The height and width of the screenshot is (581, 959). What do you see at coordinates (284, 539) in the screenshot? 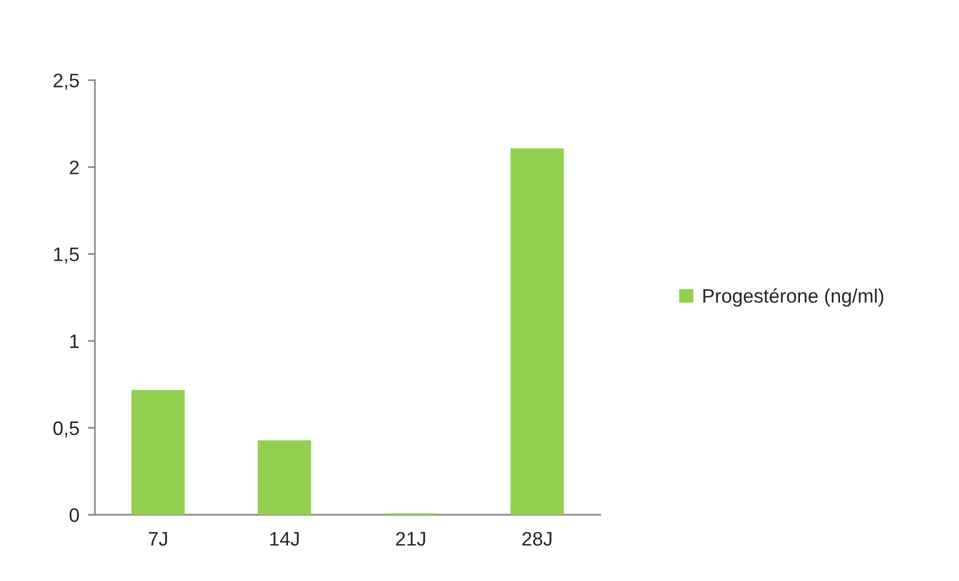
I see `x-tick-label: 14J` at bounding box center [284, 539].